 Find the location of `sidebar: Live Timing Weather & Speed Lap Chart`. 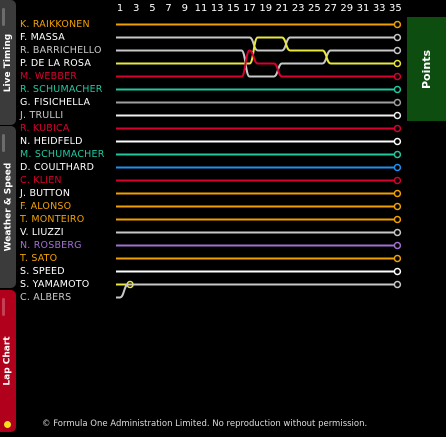

sidebar: Live Timing Weather & Speed Lap Chart is located at coordinates (8, 218).